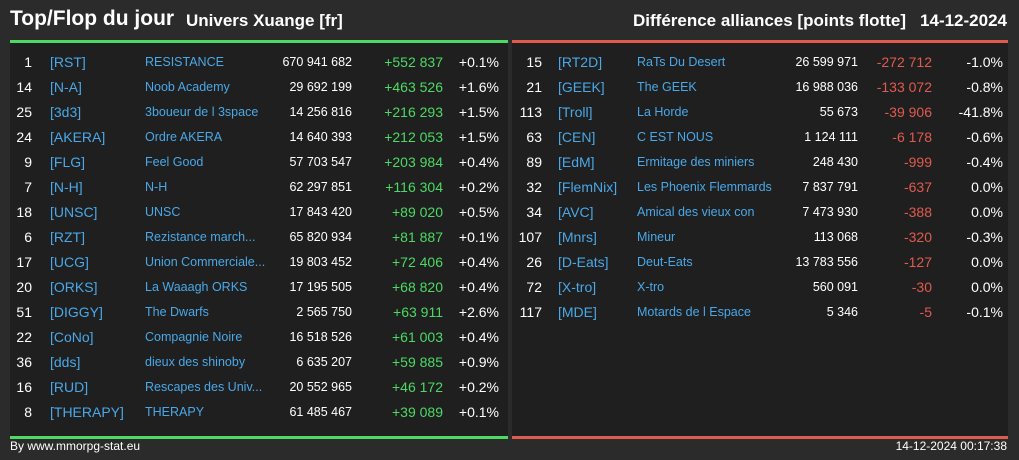 The image size is (1019, 460). What do you see at coordinates (835, 287) in the screenshot?
I see `points-cell: 560 091` at bounding box center [835, 287].